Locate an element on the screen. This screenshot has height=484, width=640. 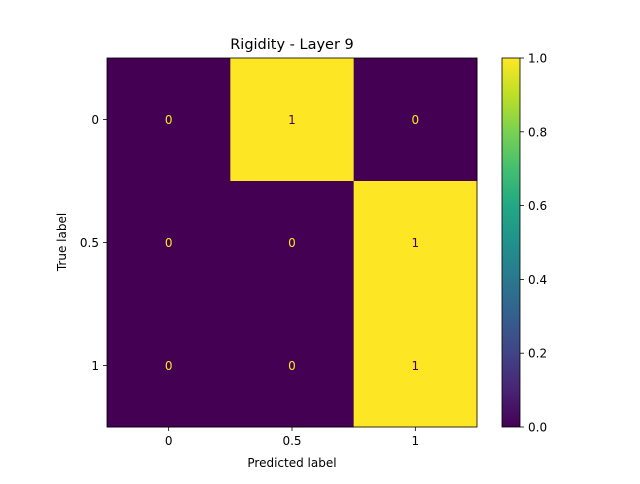
chart-title: Rigidity - Layer 9 is located at coordinates (292, 45).